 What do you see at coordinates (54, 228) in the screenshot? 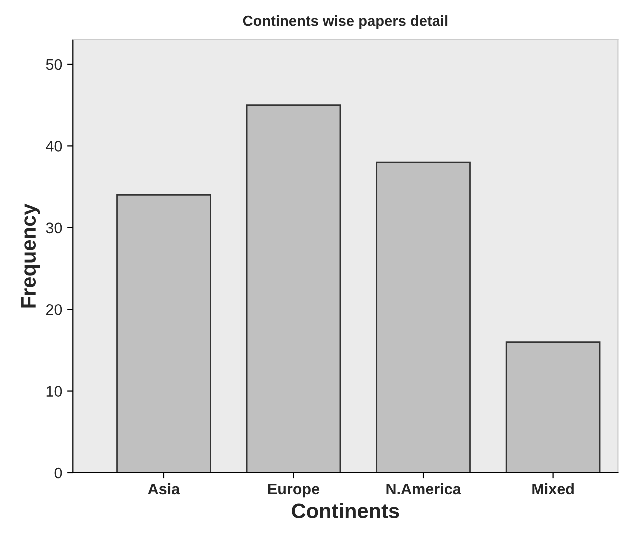
I see `y-tick-label: 30` at bounding box center [54, 228].